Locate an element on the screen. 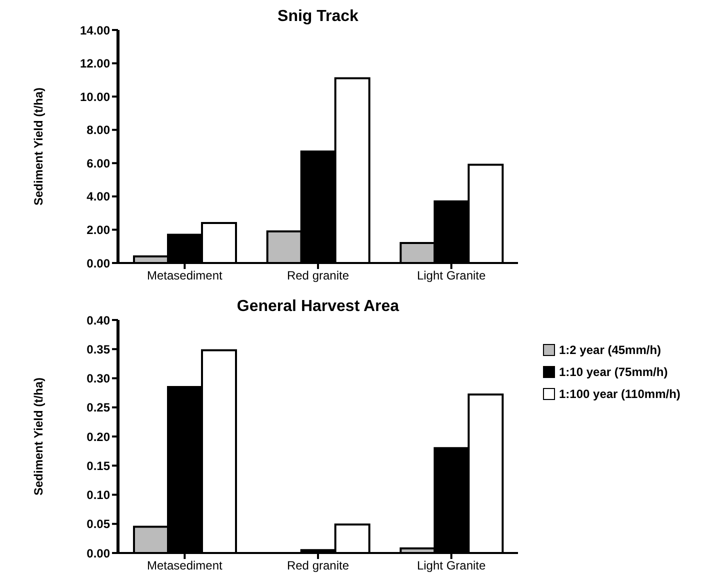 The width and height of the screenshot is (713, 585). chart-title: Snig Track is located at coordinates (318, 16).